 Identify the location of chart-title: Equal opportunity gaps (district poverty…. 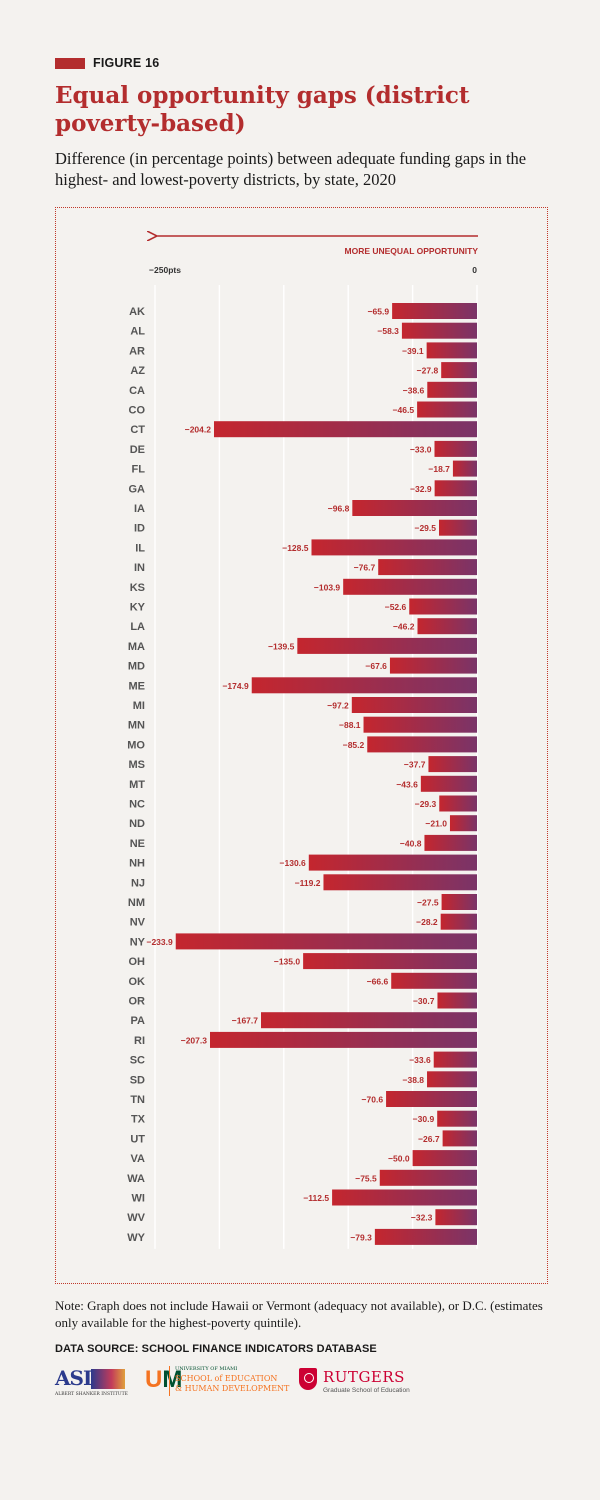
(262, 109).